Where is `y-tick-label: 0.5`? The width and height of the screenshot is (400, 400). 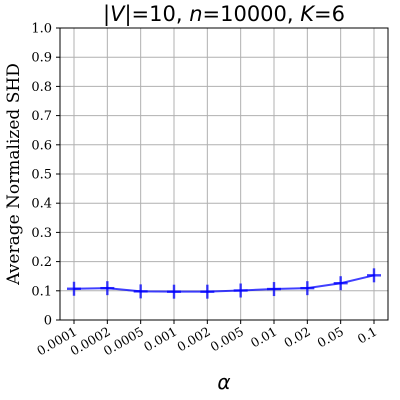 y-tick-label: 0.5 is located at coordinates (41, 175).